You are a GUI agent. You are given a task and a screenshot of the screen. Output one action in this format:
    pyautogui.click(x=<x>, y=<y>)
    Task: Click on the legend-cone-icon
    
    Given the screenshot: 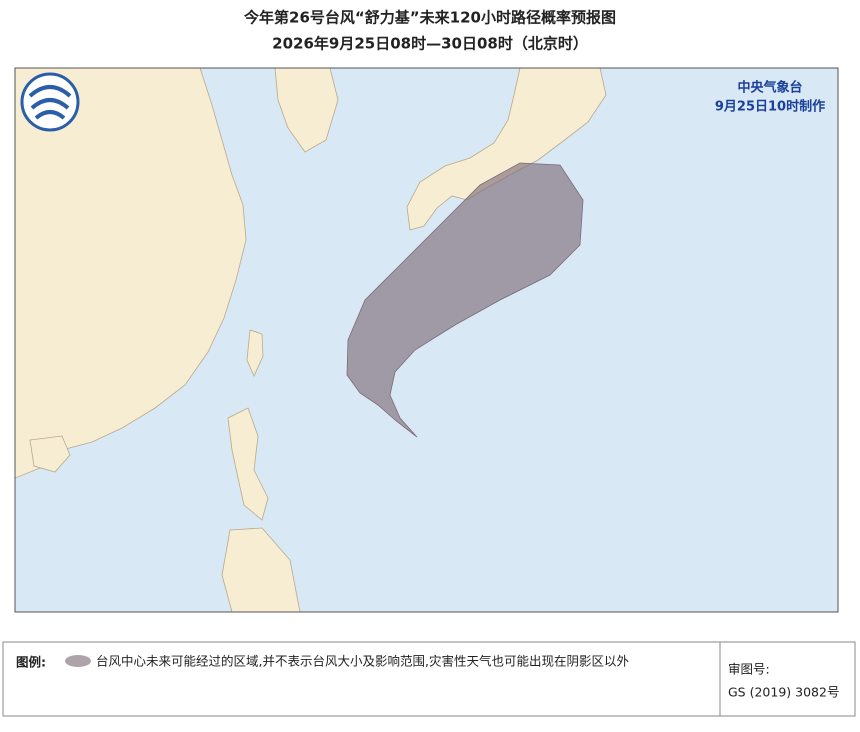 What is the action you would take?
    pyautogui.click(x=78, y=661)
    